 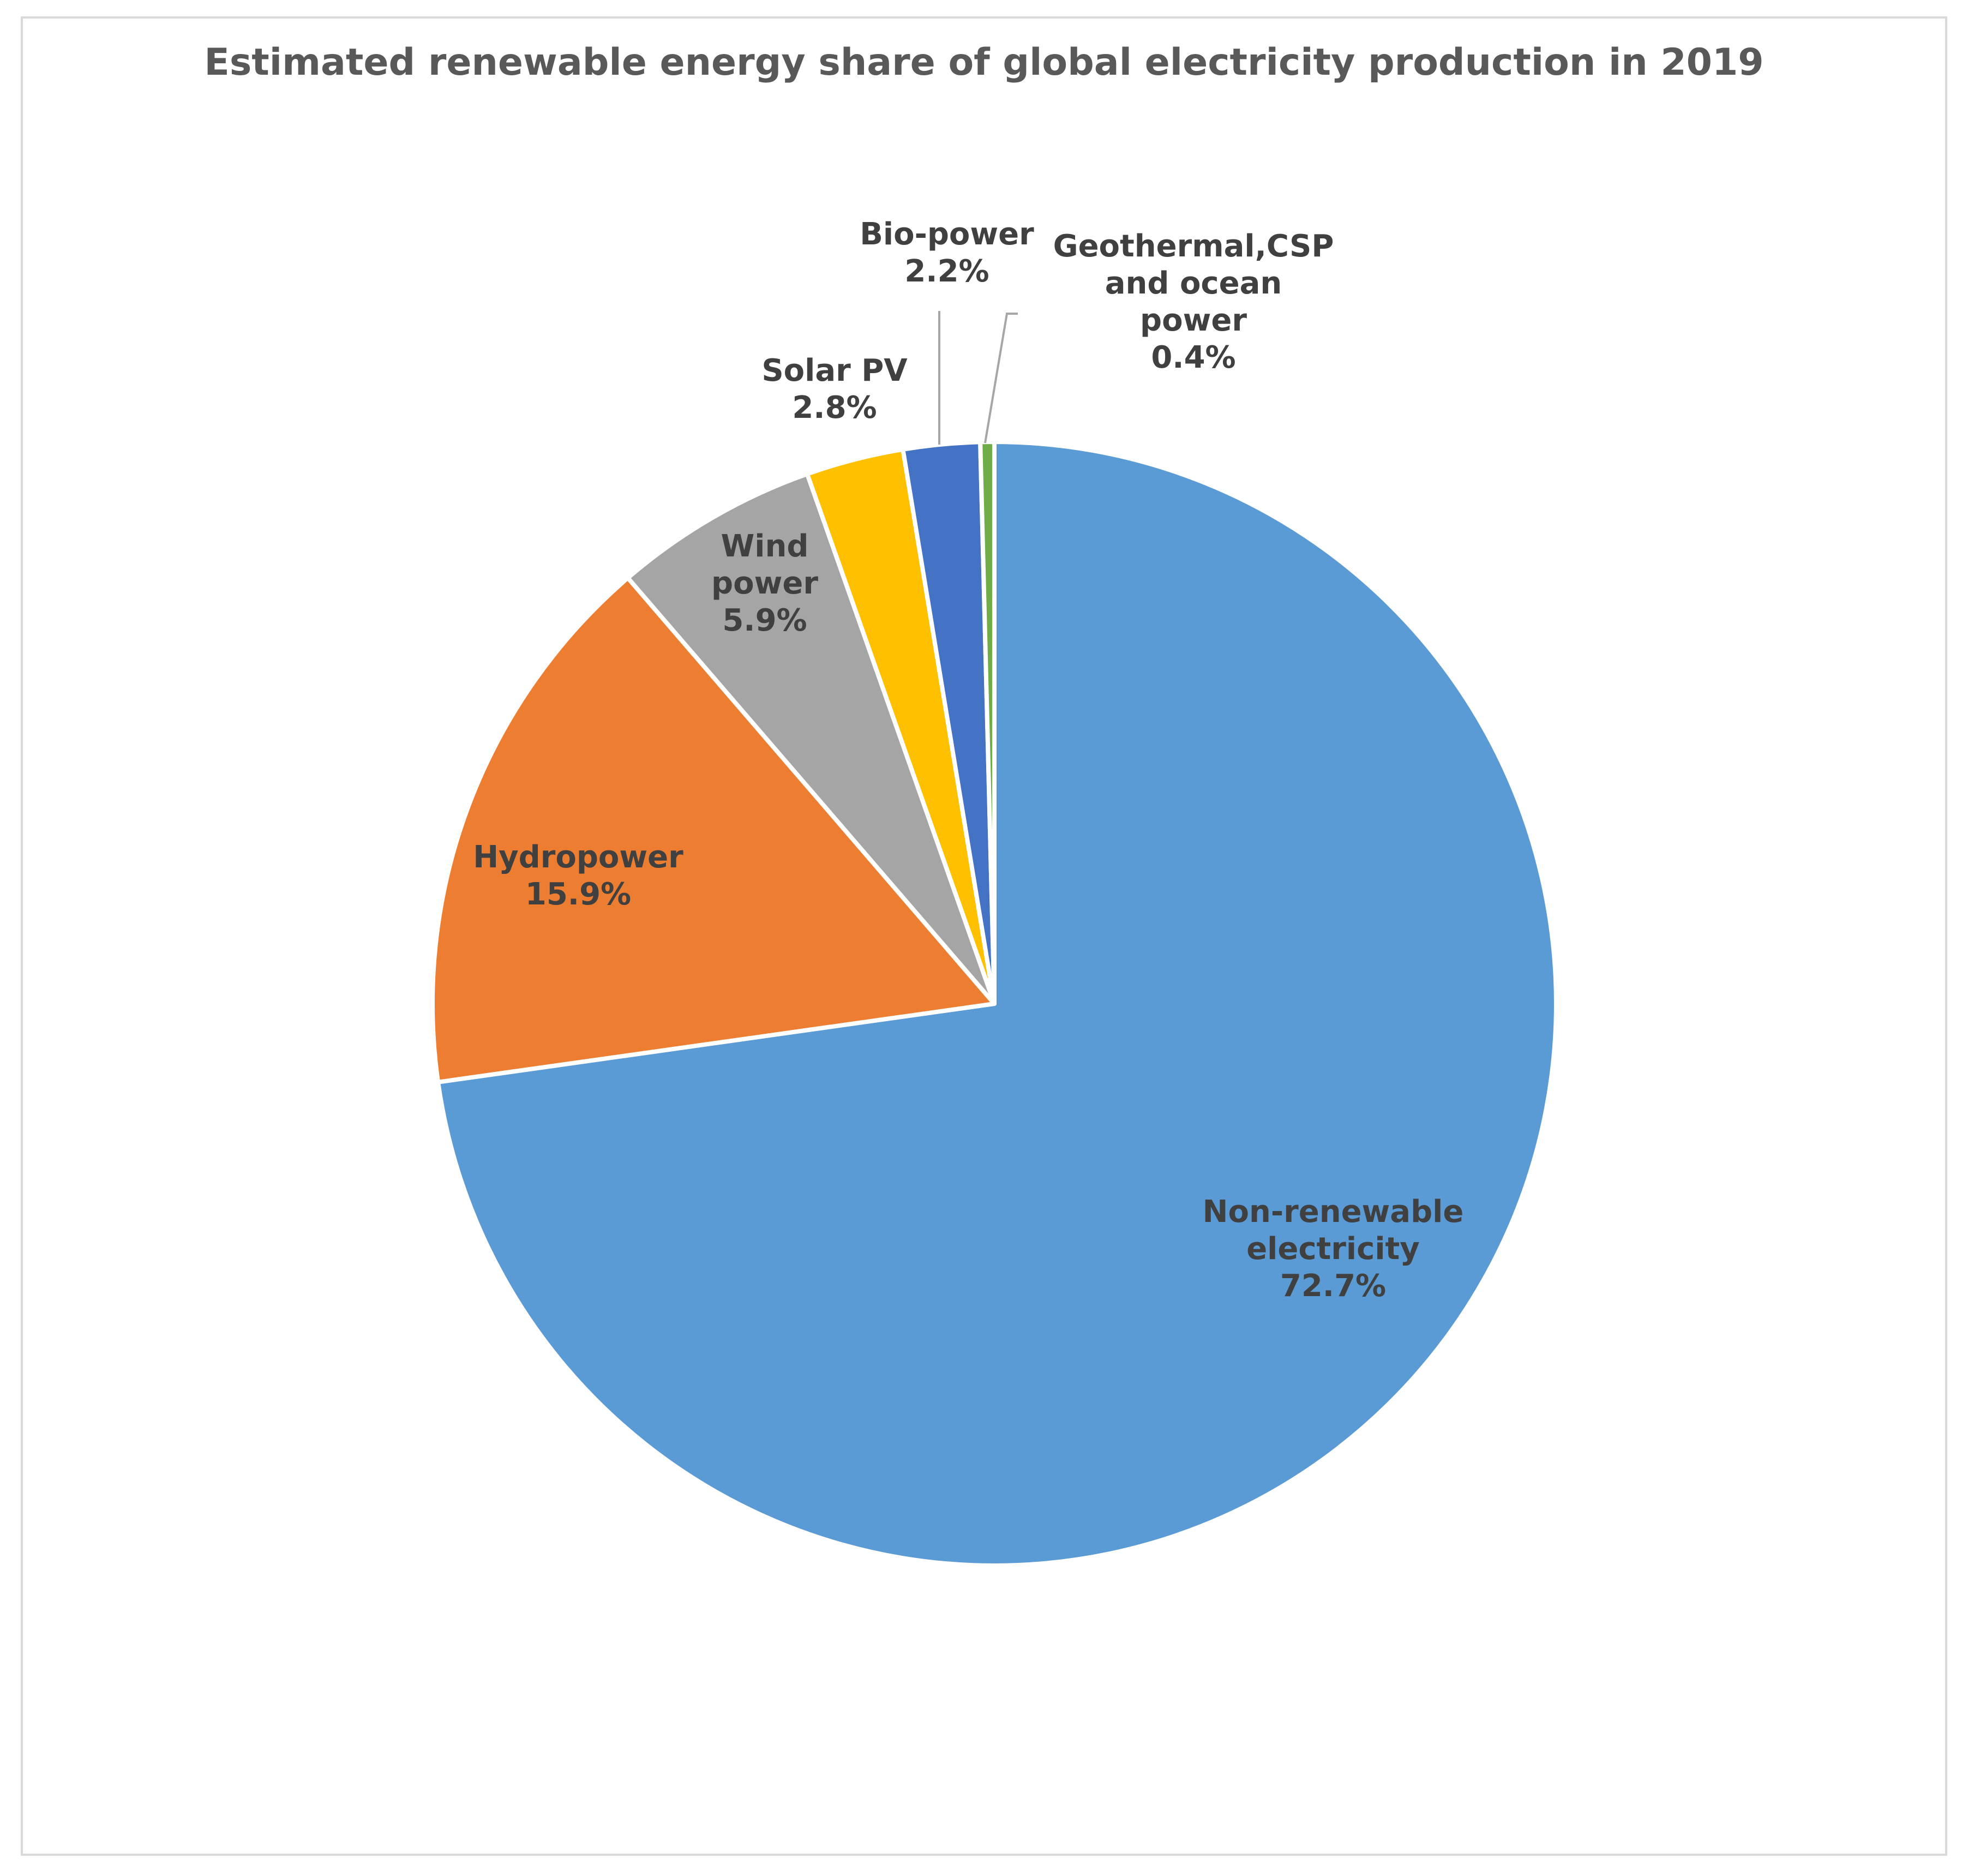 I want to click on data-label-non-renewable-electricity: Non-renewable electricity 72.7%, so click(x=1333, y=1249).